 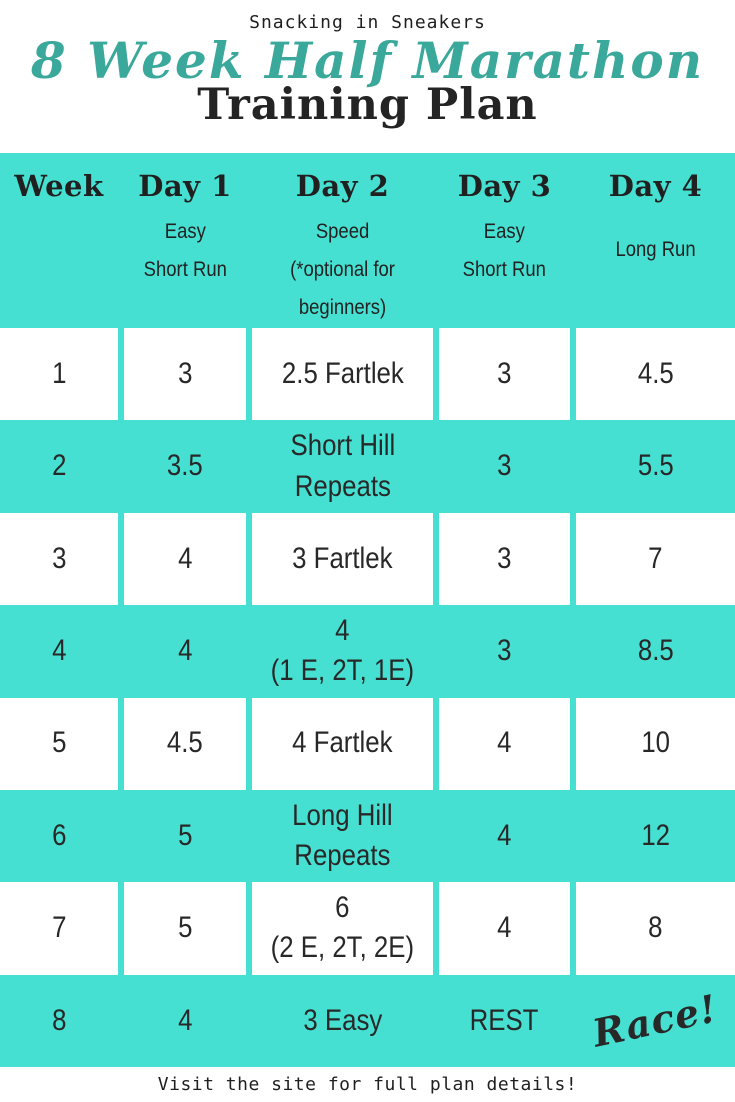 I want to click on cell-r8-day4-race: Race!, so click(x=655, y=1021).